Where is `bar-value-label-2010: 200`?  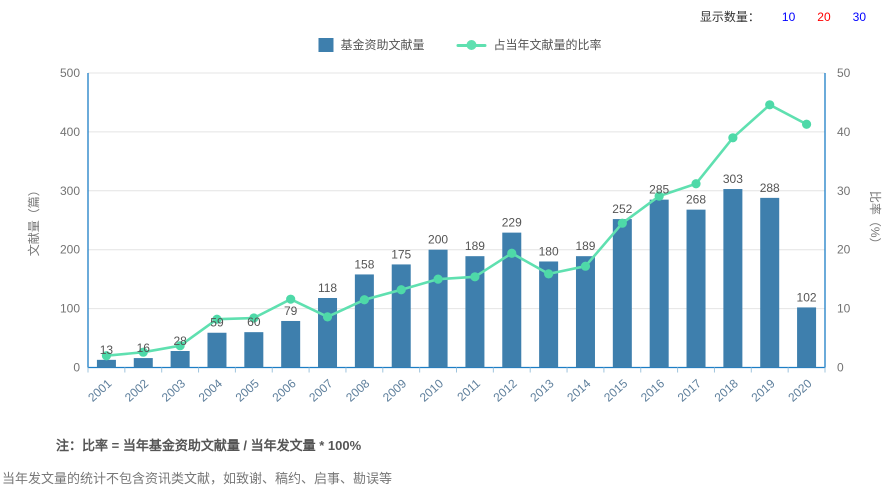 bar-value-label-2010: 200 is located at coordinates (438, 240).